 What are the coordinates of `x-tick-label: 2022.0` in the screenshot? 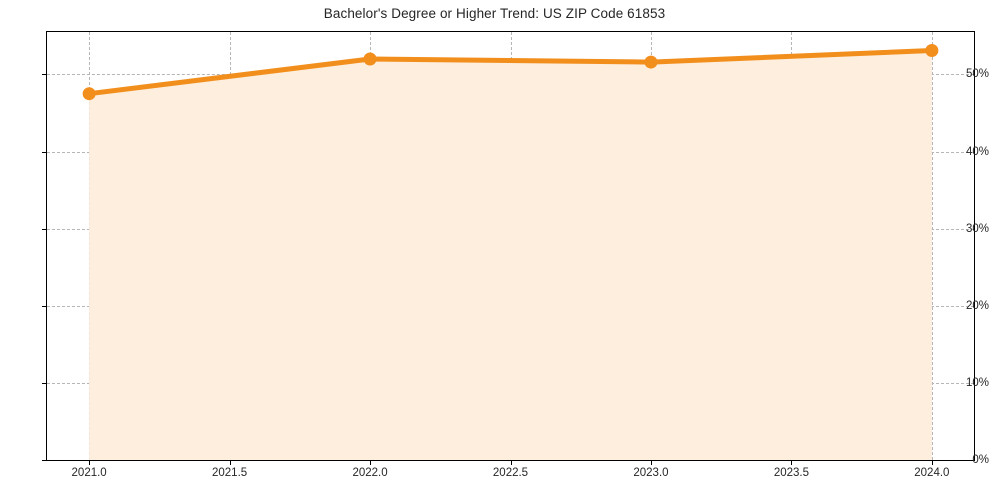 It's located at (370, 473).